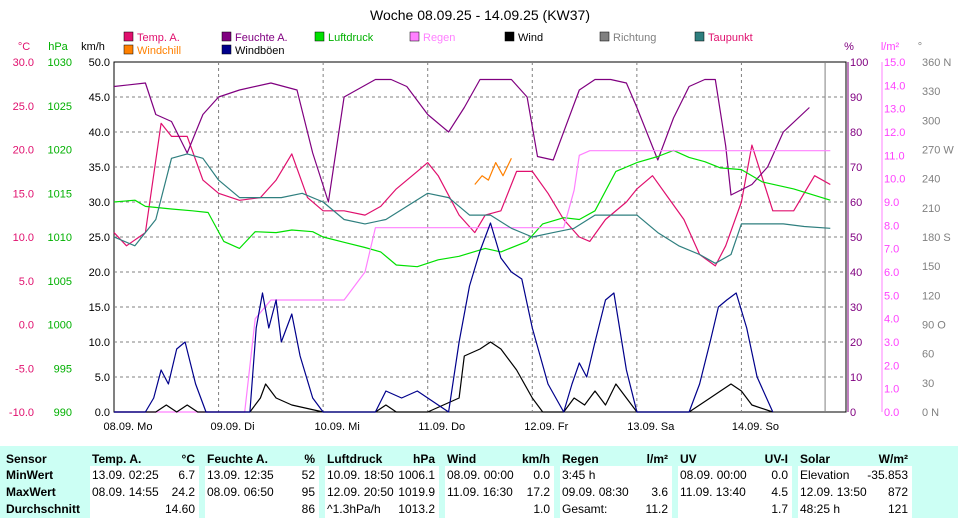 This screenshot has height=518, width=958. What do you see at coordinates (480, 475) in the screenshot?
I see `stats-cell-label: 08.09. 00:00` at bounding box center [480, 475].